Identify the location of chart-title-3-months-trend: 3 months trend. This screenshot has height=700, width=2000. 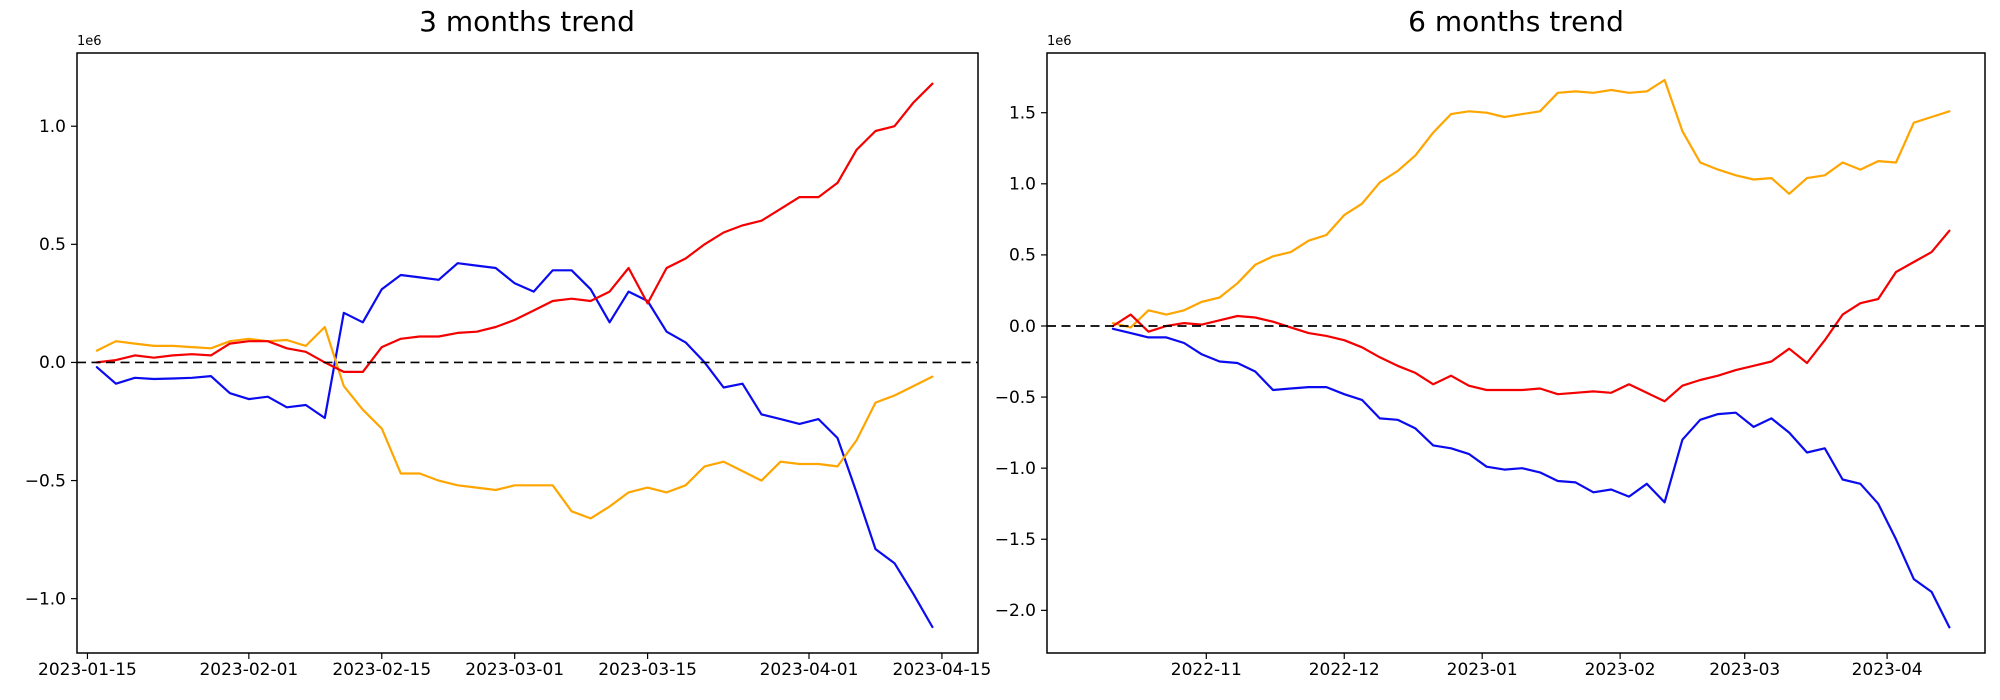
(527, 21).